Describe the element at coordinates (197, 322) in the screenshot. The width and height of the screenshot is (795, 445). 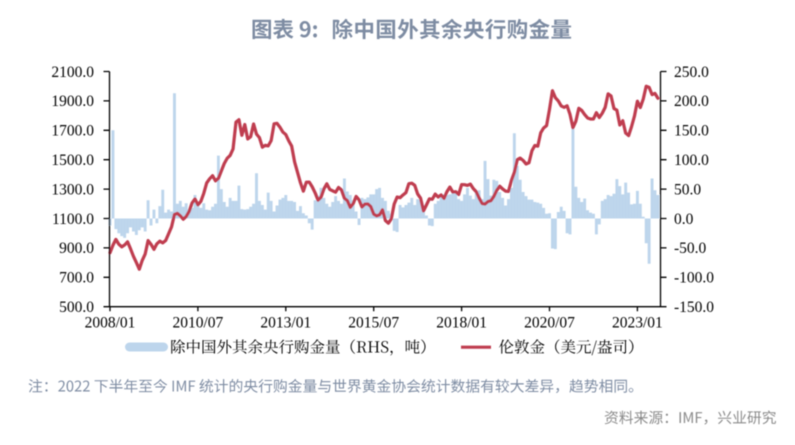
I see `svg-text: 2010/07` at that location.